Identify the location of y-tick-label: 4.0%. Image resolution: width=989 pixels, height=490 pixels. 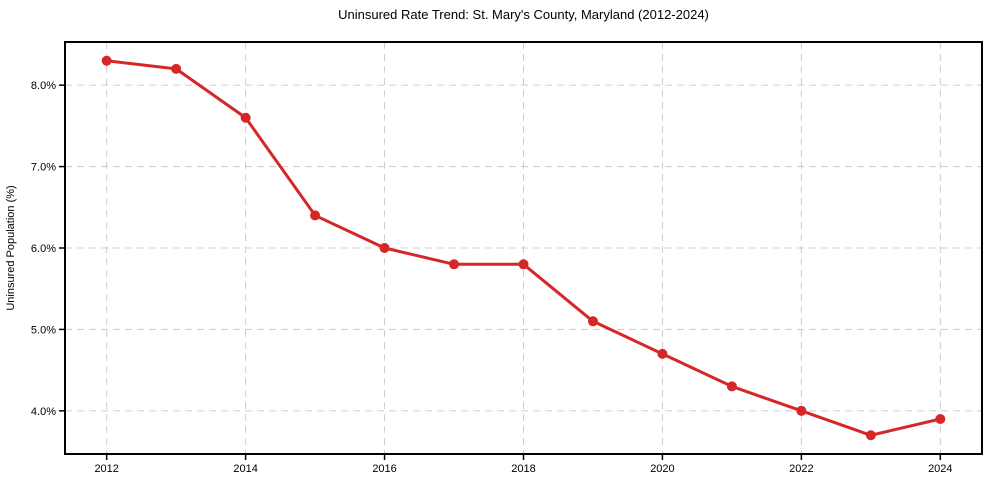
(43, 412).